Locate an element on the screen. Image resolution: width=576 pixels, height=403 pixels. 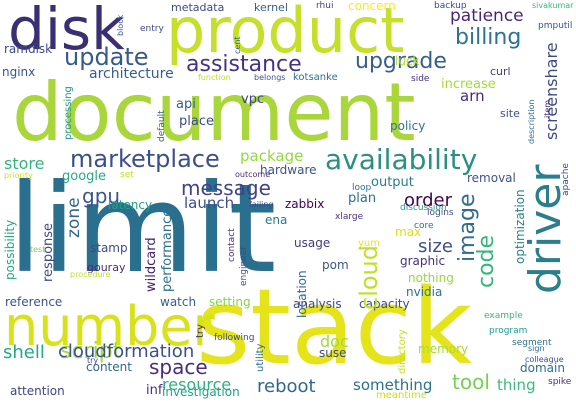
word-bitmak: item is located at coordinates (547, 108).